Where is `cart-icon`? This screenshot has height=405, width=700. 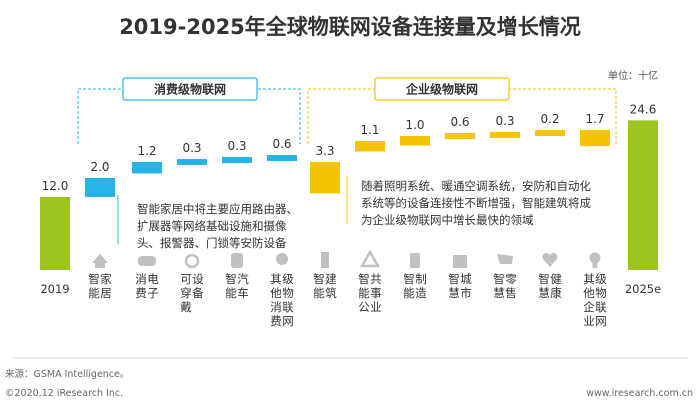 cart-icon is located at coordinates (505, 259).